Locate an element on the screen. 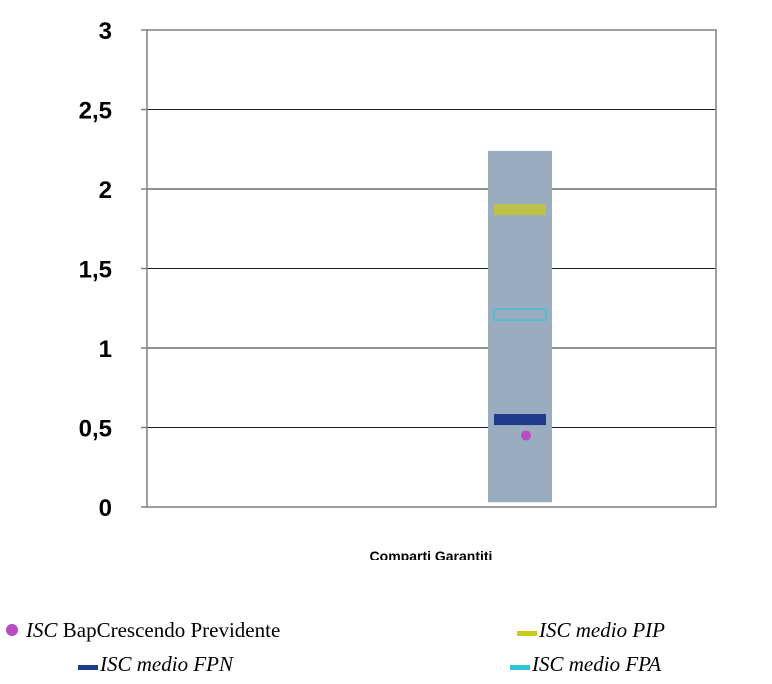 The width and height of the screenshot is (772, 684). legend-item-isc-medio-fpa: ISC medio FPA is located at coordinates (585, 664).